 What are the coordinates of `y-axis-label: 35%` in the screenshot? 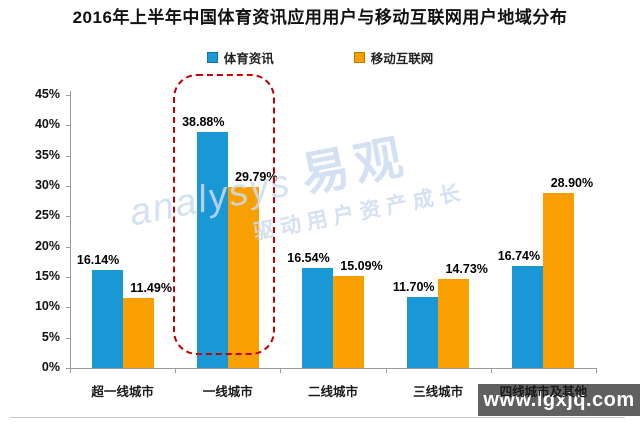 It's located at (47, 154).